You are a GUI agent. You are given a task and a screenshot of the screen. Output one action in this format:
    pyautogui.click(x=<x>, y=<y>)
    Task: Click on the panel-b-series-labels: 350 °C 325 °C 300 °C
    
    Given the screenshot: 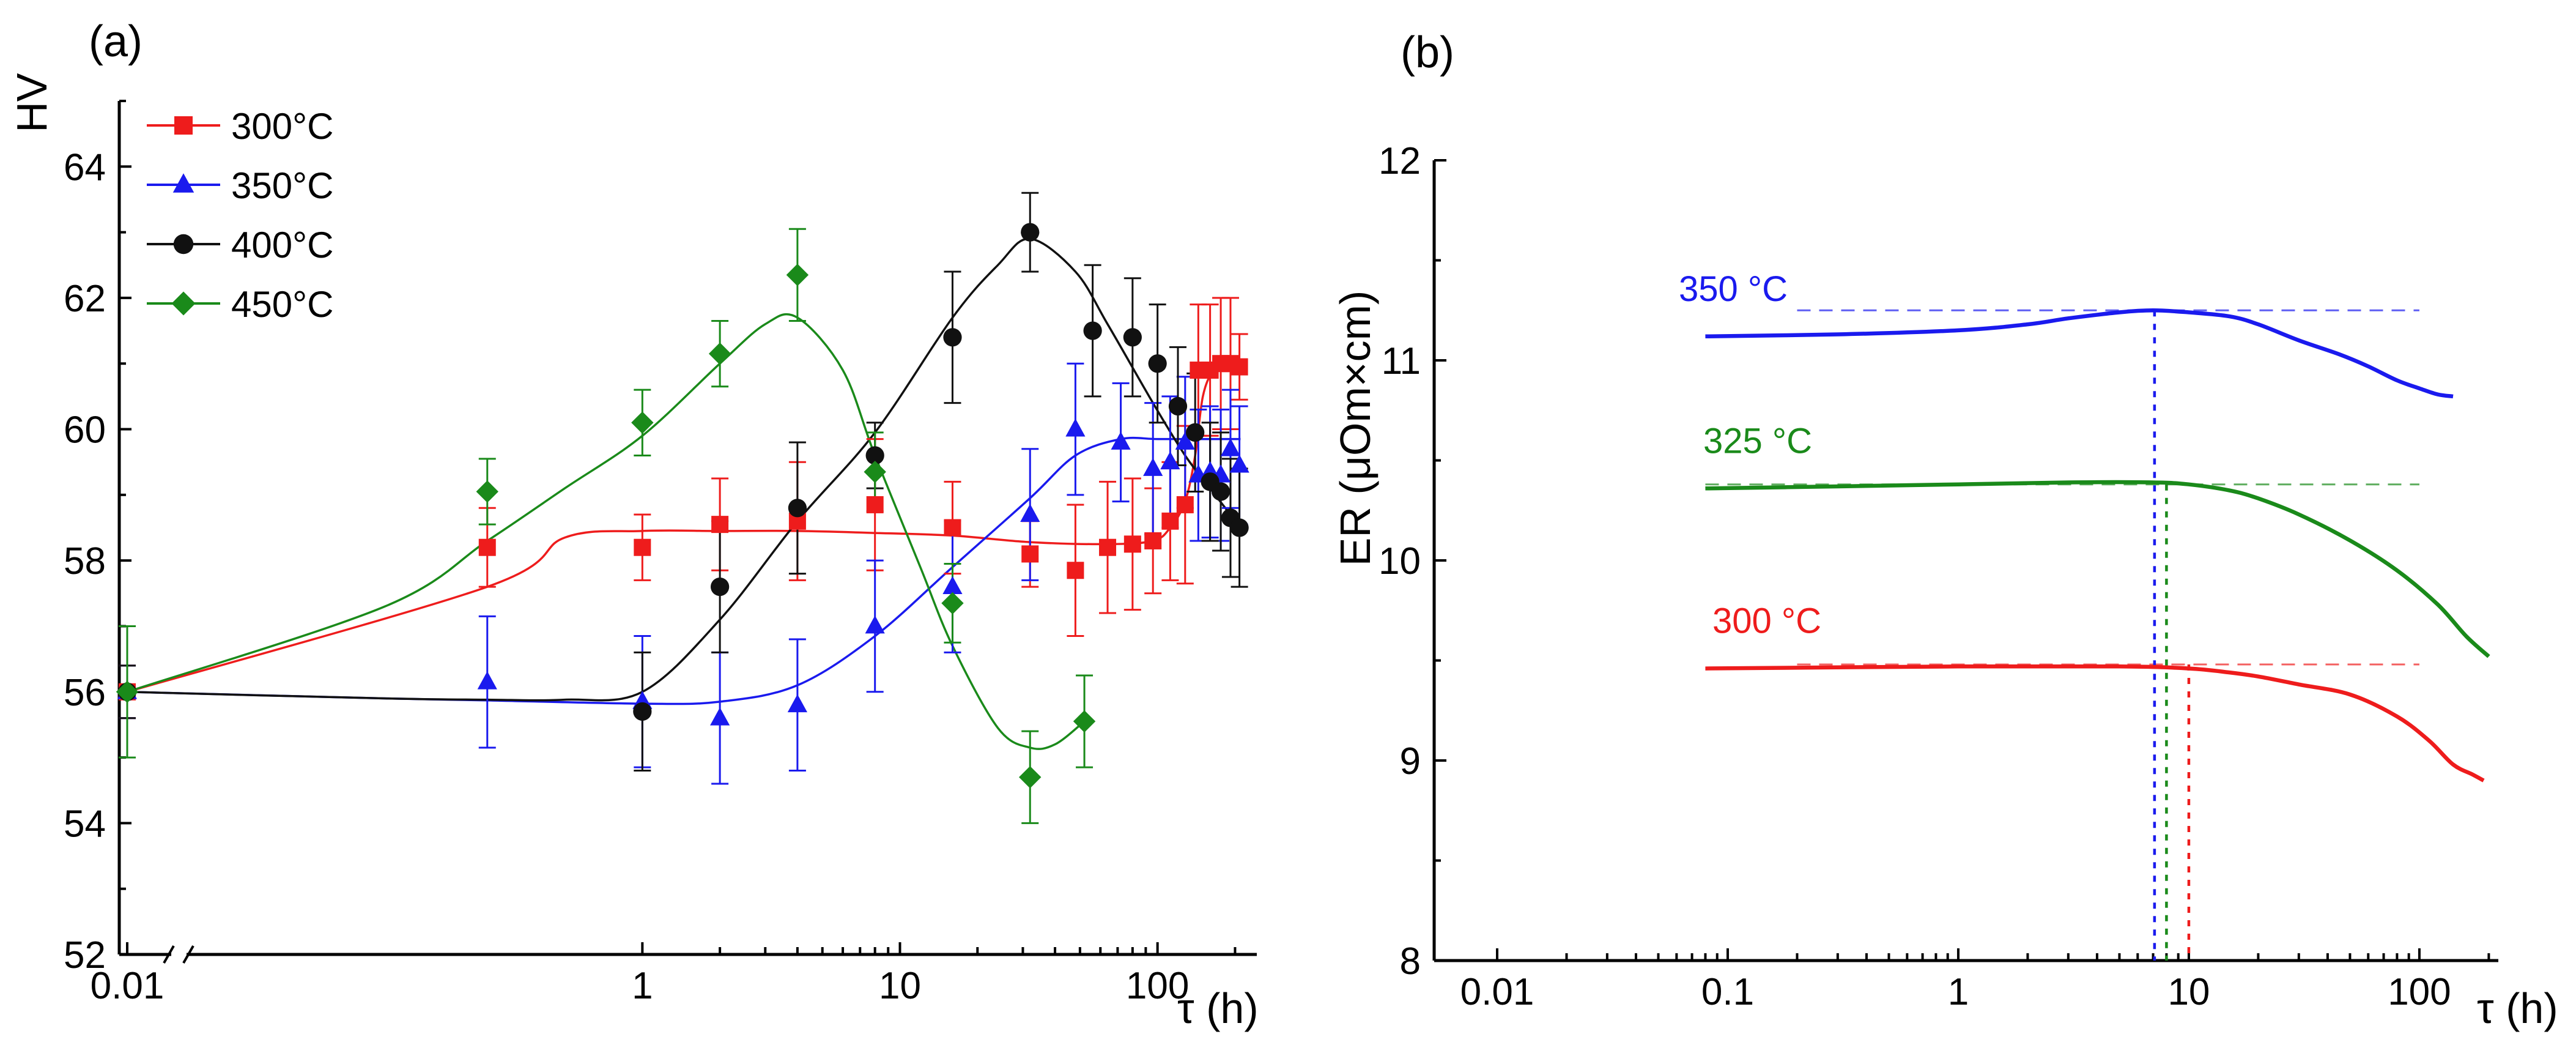 What is the action you would take?
    pyautogui.click(x=1750, y=455)
    